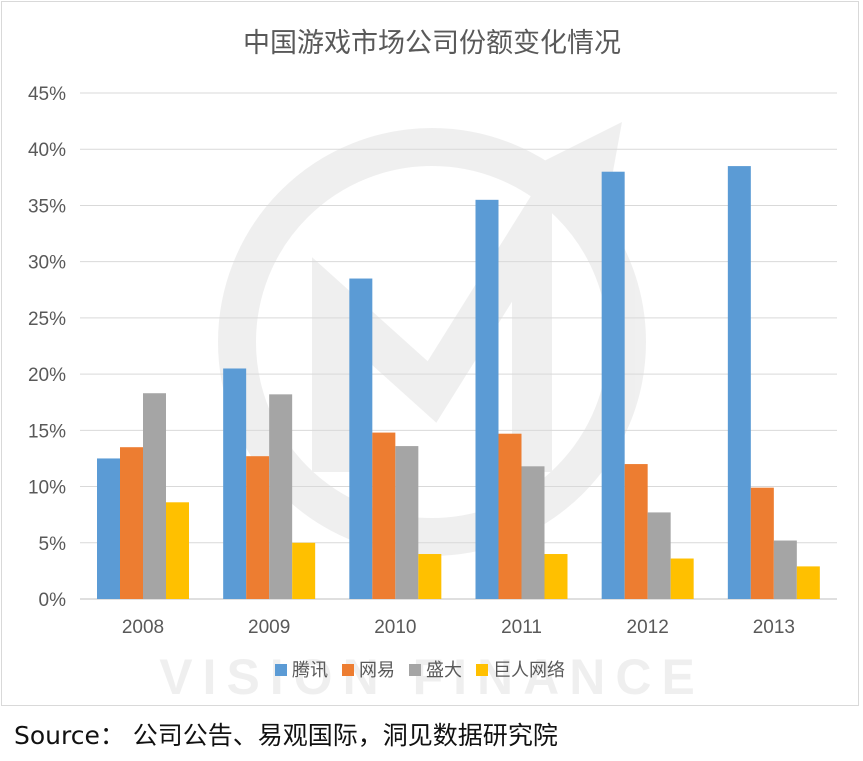 This screenshot has width=863, height=761. I want to click on bar-2012-网易, so click(636, 531).